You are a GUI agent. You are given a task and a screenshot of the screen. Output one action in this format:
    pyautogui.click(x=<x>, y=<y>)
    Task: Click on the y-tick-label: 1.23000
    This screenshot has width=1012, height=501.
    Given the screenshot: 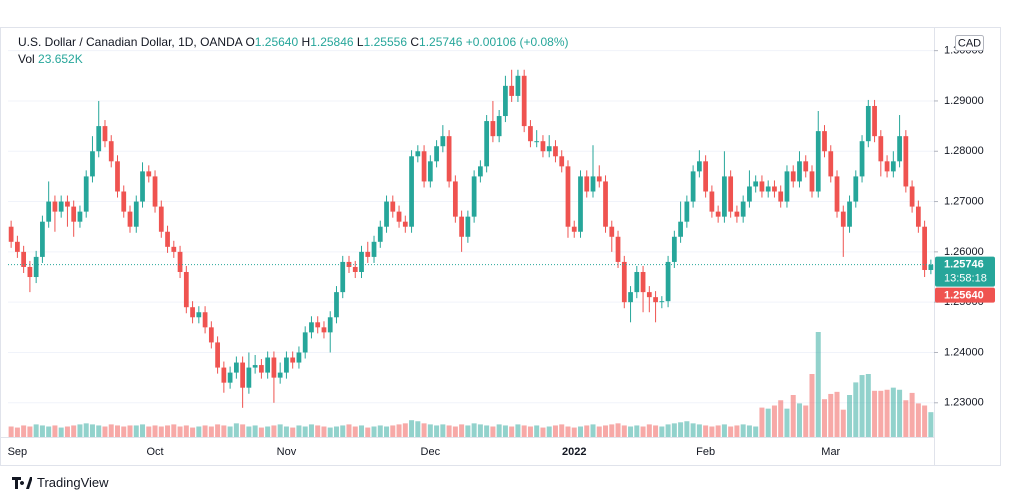 What is the action you would take?
    pyautogui.click(x=964, y=403)
    